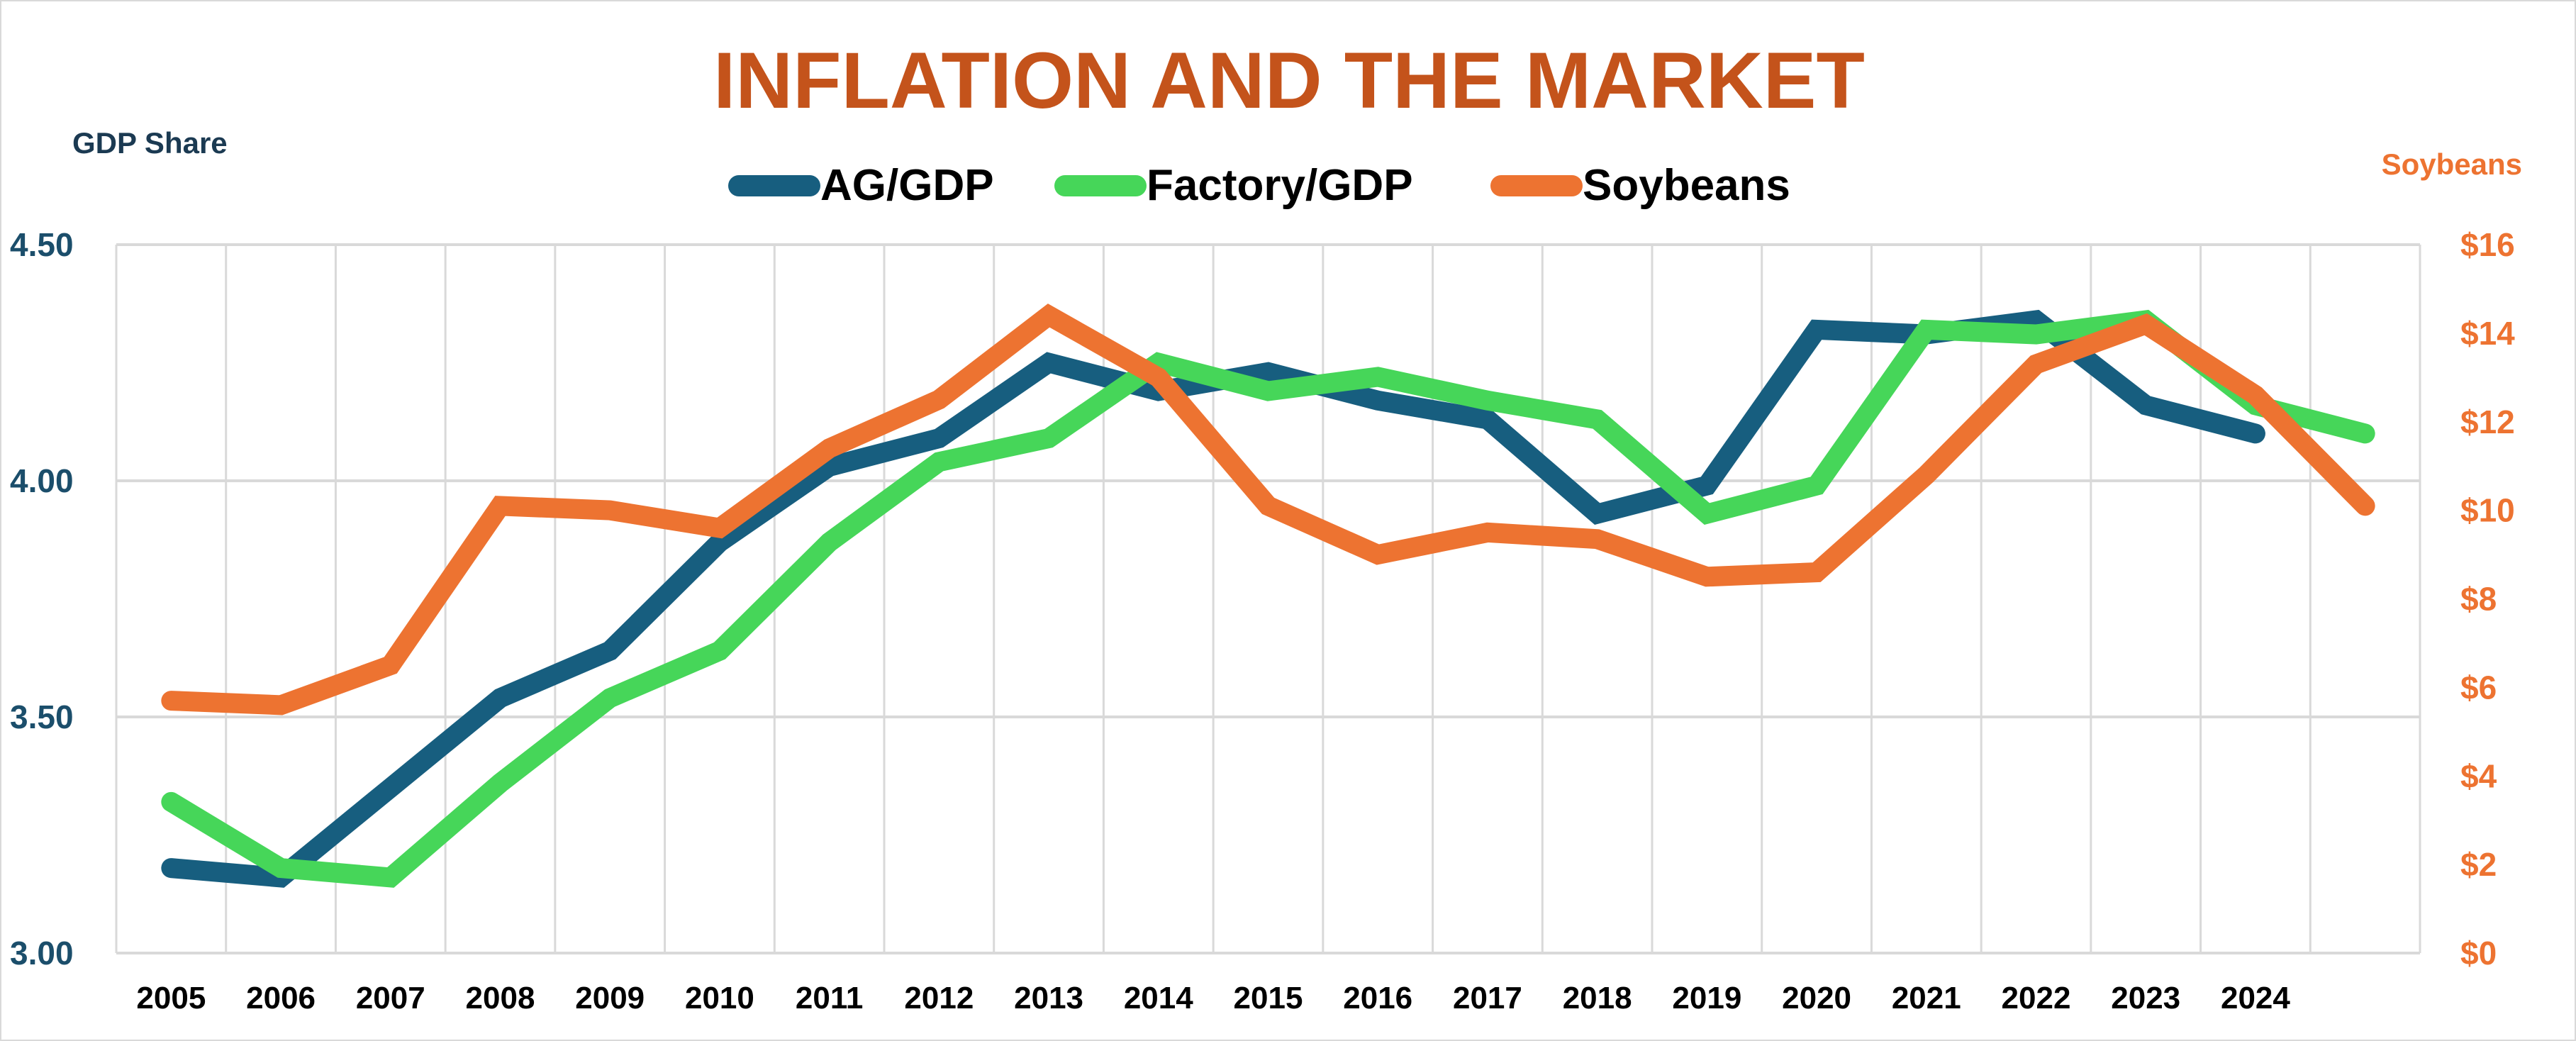 The image size is (2576, 1041). I want to click on x-tick-label: 2010, so click(719, 998).